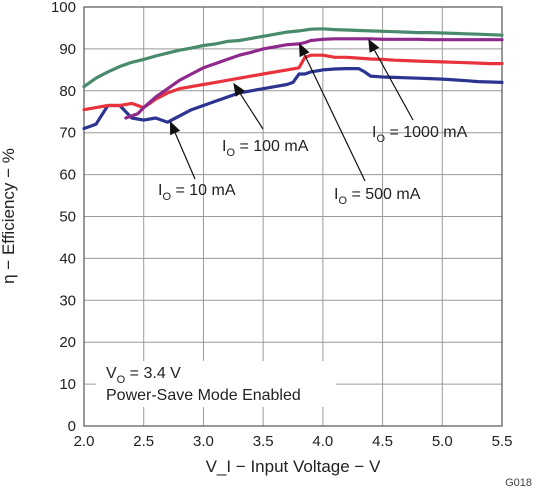 The width and height of the screenshot is (538, 490). I want to click on x-tick-label: 5.5, so click(502, 441).